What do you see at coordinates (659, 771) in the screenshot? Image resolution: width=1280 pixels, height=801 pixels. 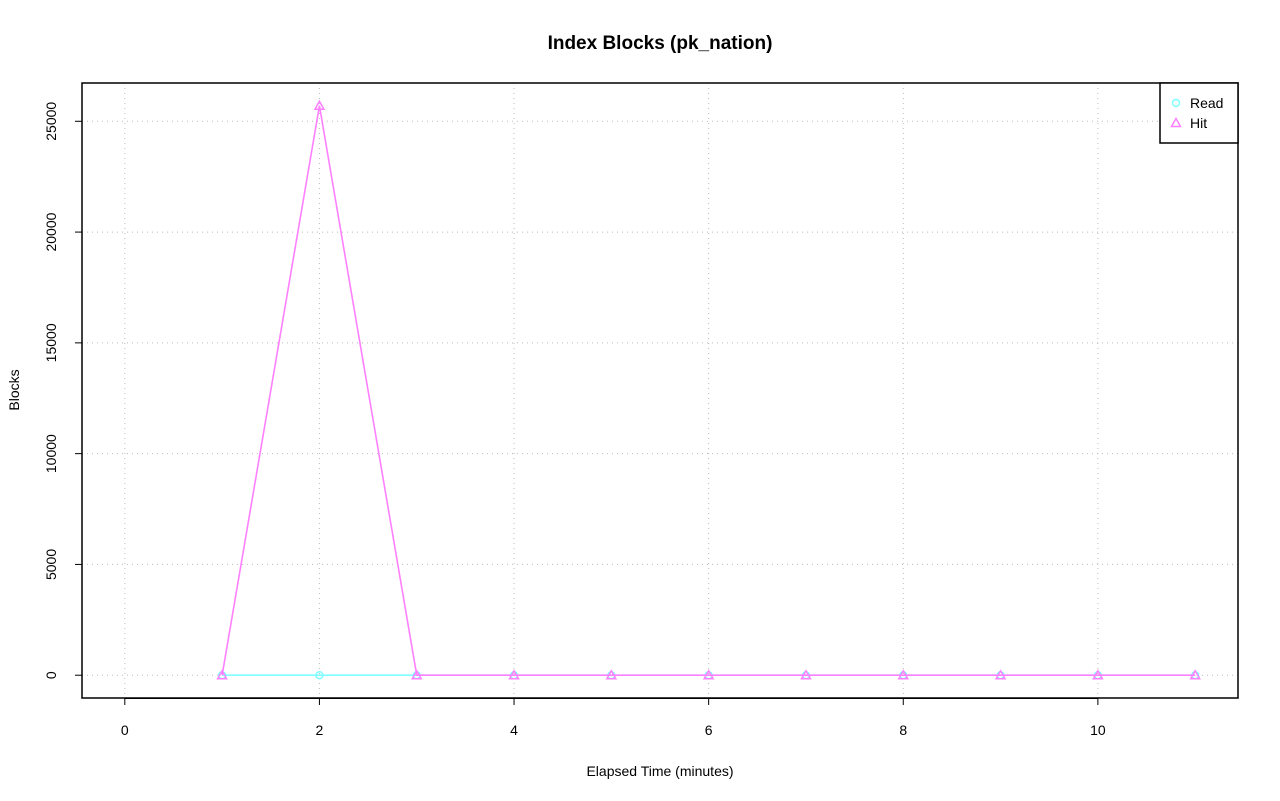 I see `x-axis-label: Elapsed Time (minutes)` at bounding box center [659, 771].